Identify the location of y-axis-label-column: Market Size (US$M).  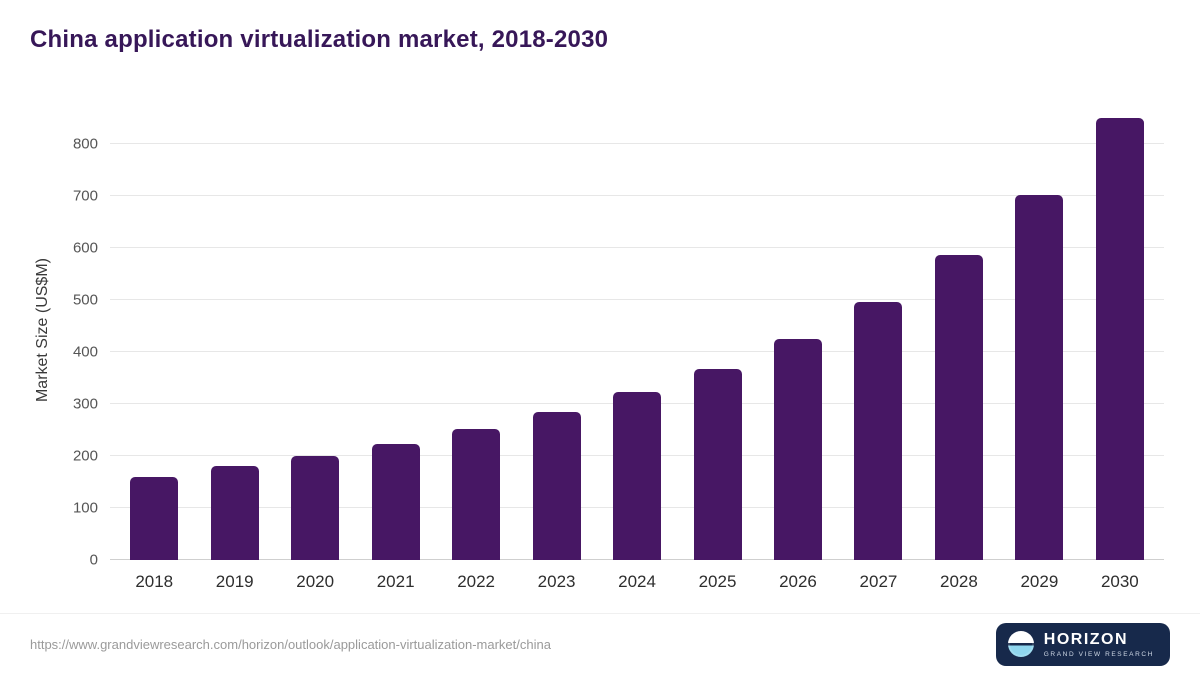
(43, 330).